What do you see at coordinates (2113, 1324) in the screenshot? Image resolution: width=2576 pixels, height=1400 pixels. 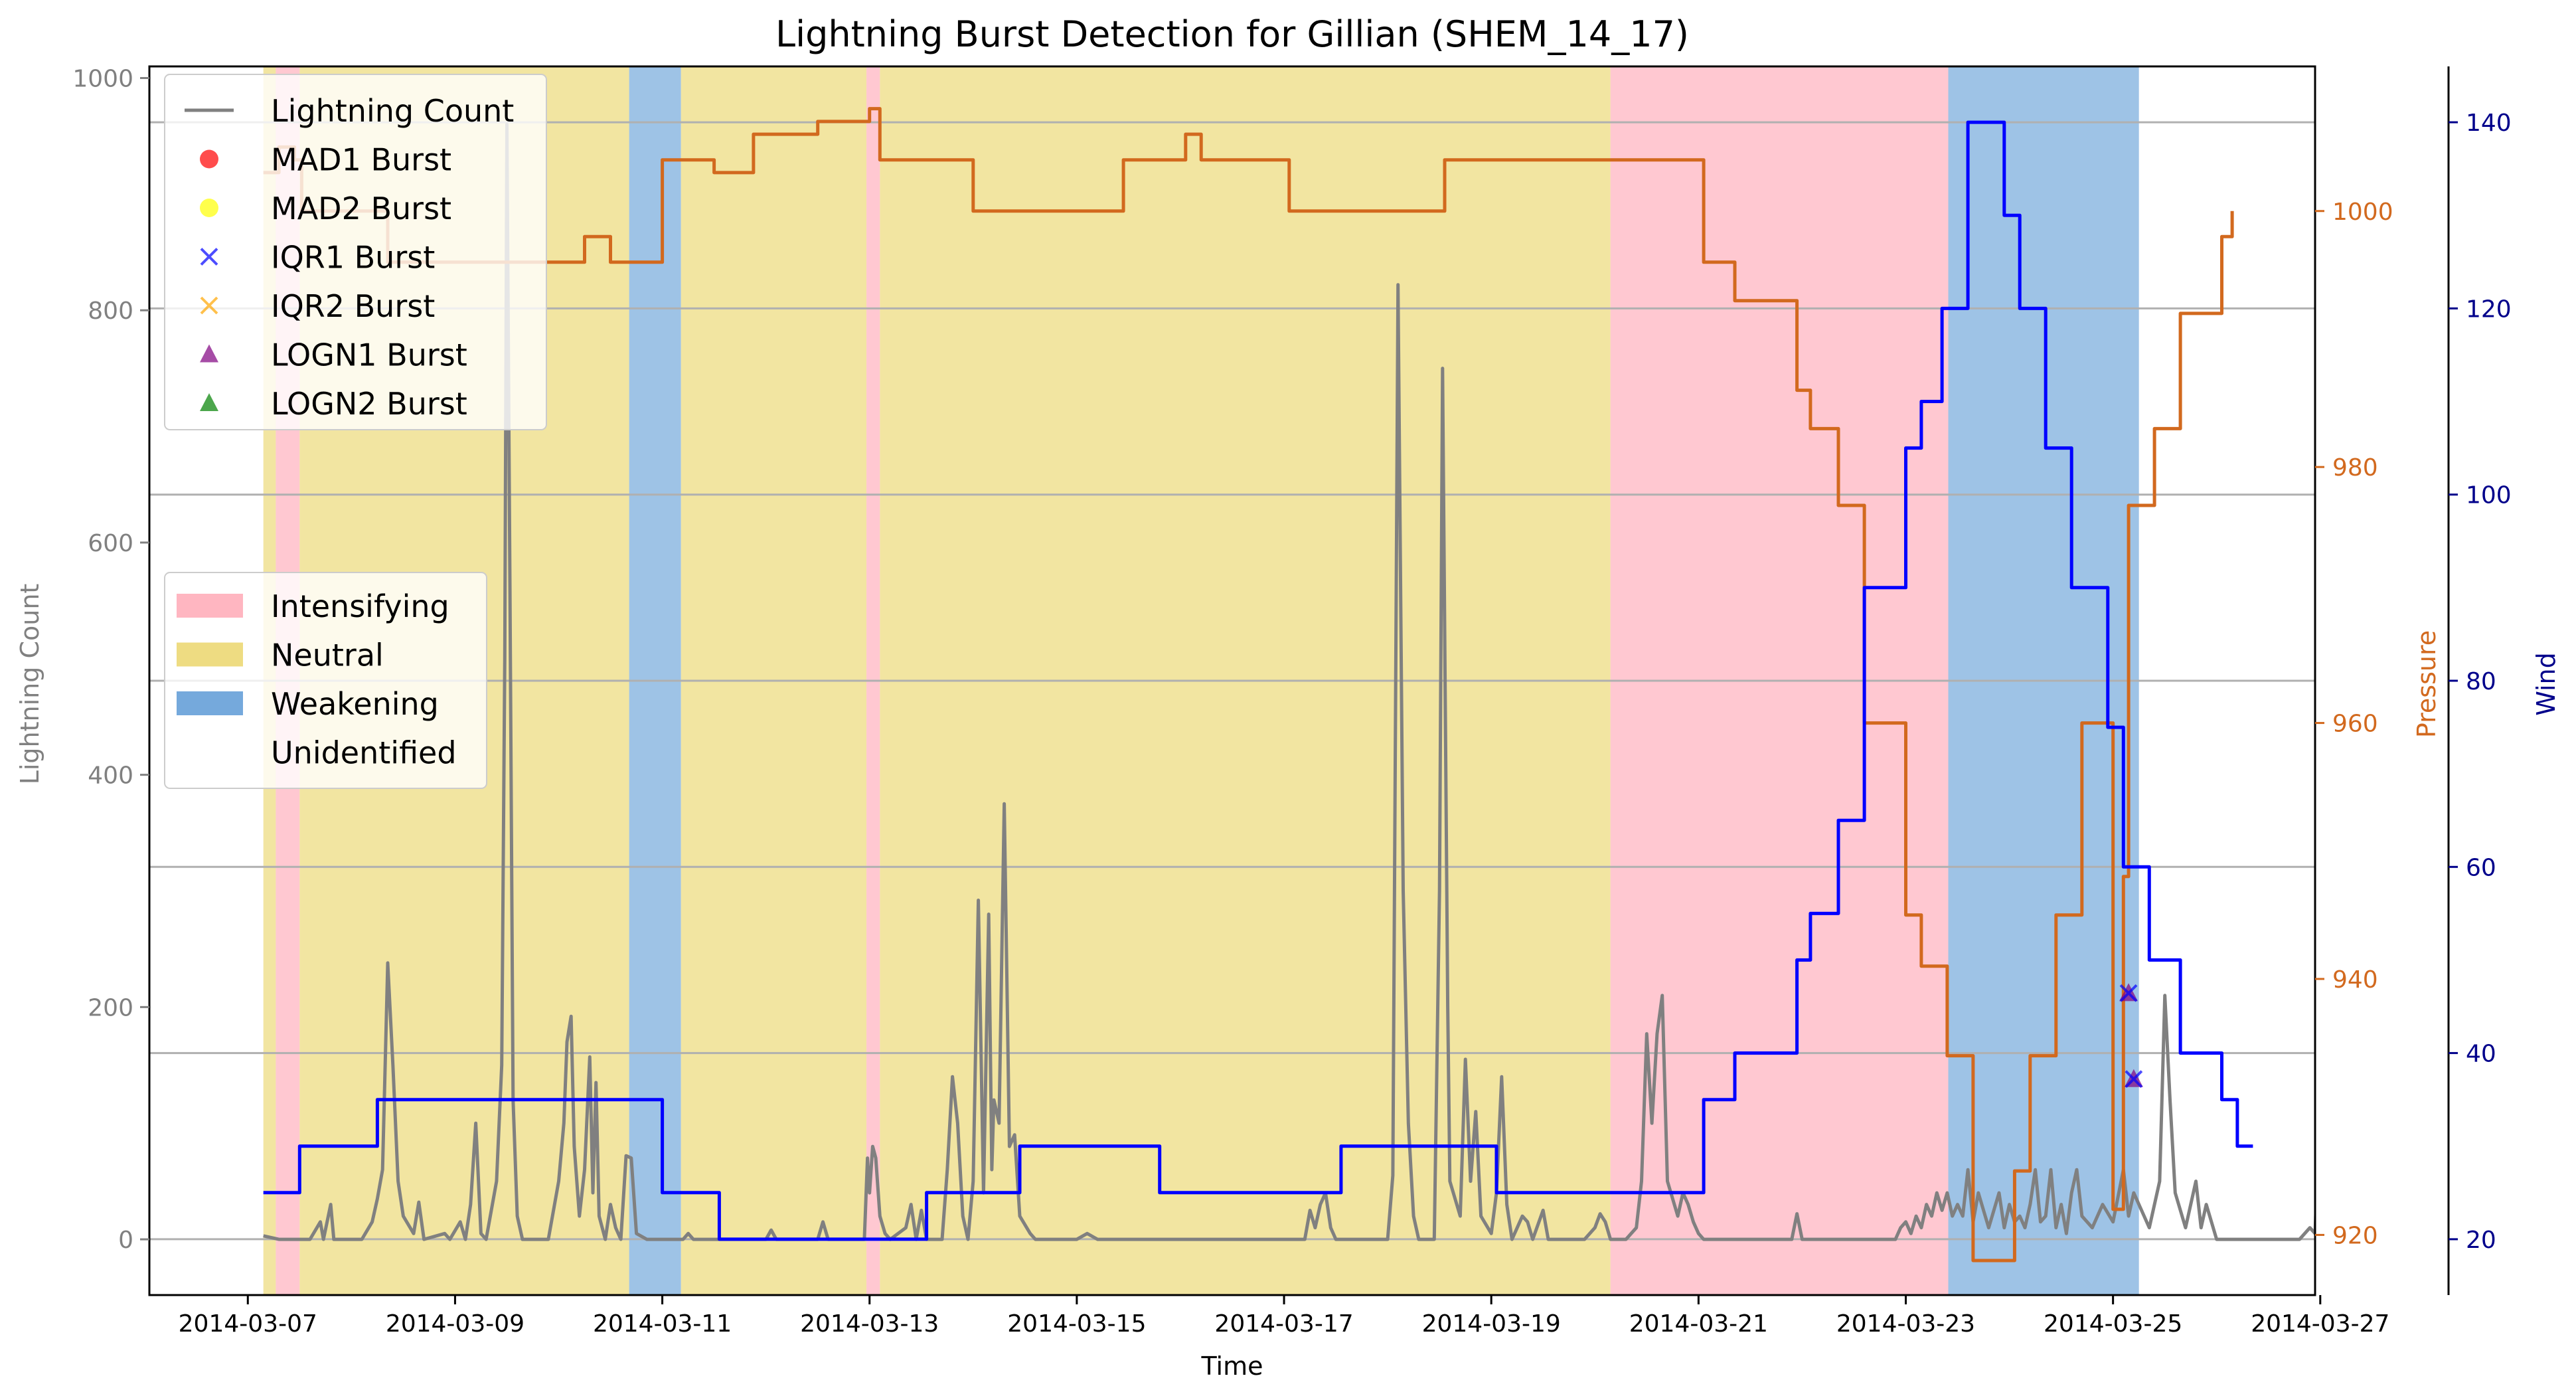 I see `x-tick-label: 2014-03-25` at bounding box center [2113, 1324].